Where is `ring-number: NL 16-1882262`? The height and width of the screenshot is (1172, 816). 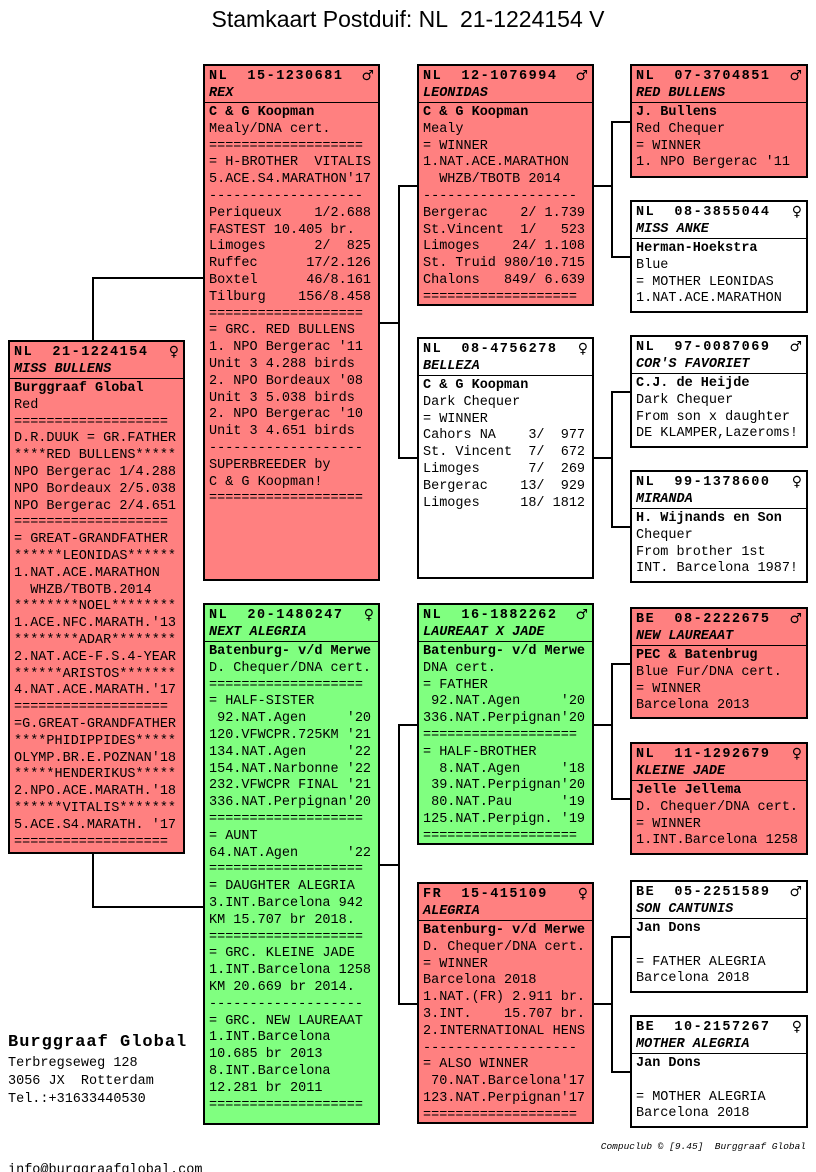
ring-number: NL 16-1882262 is located at coordinates (490, 615).